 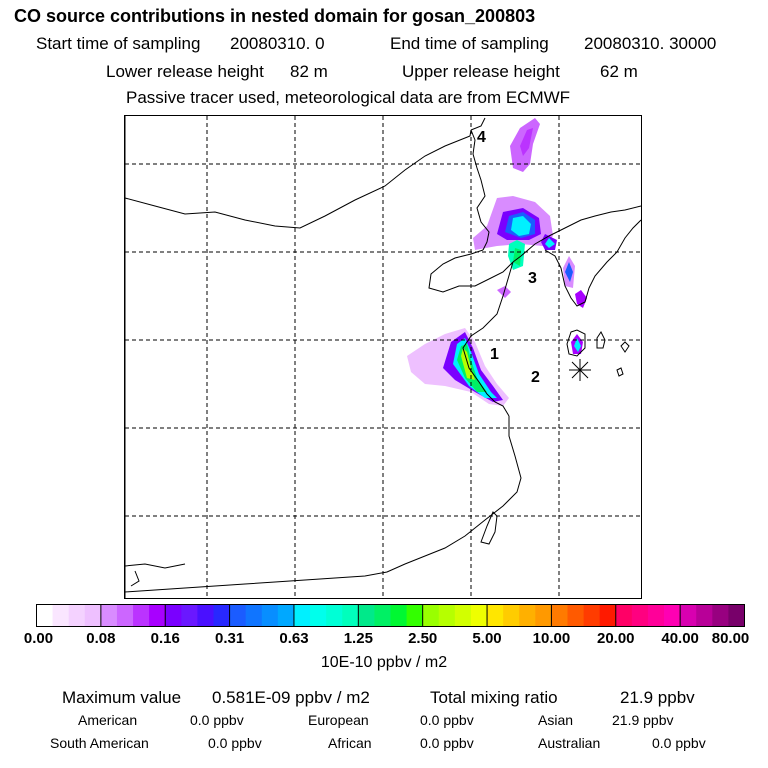 I want to click on continent-name: Asian, so click(x=556, y=720).